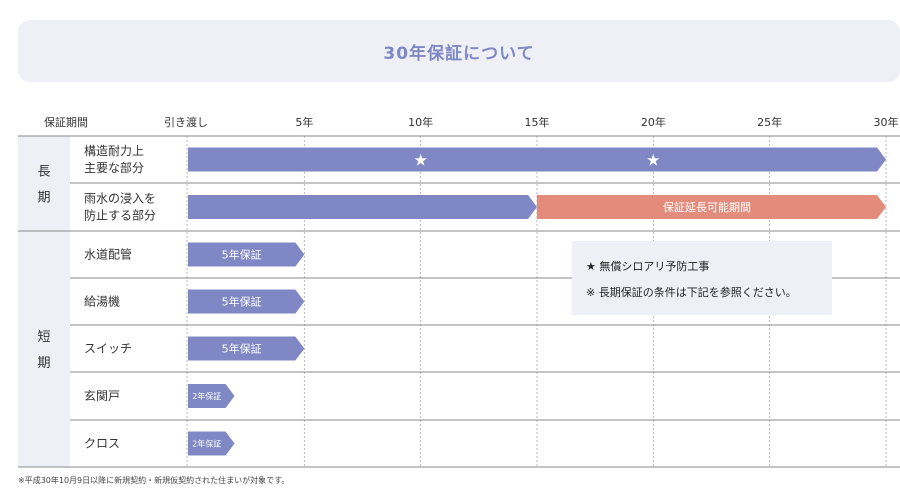  I want to click on x-tick-label: 25年, so click(769, 122).